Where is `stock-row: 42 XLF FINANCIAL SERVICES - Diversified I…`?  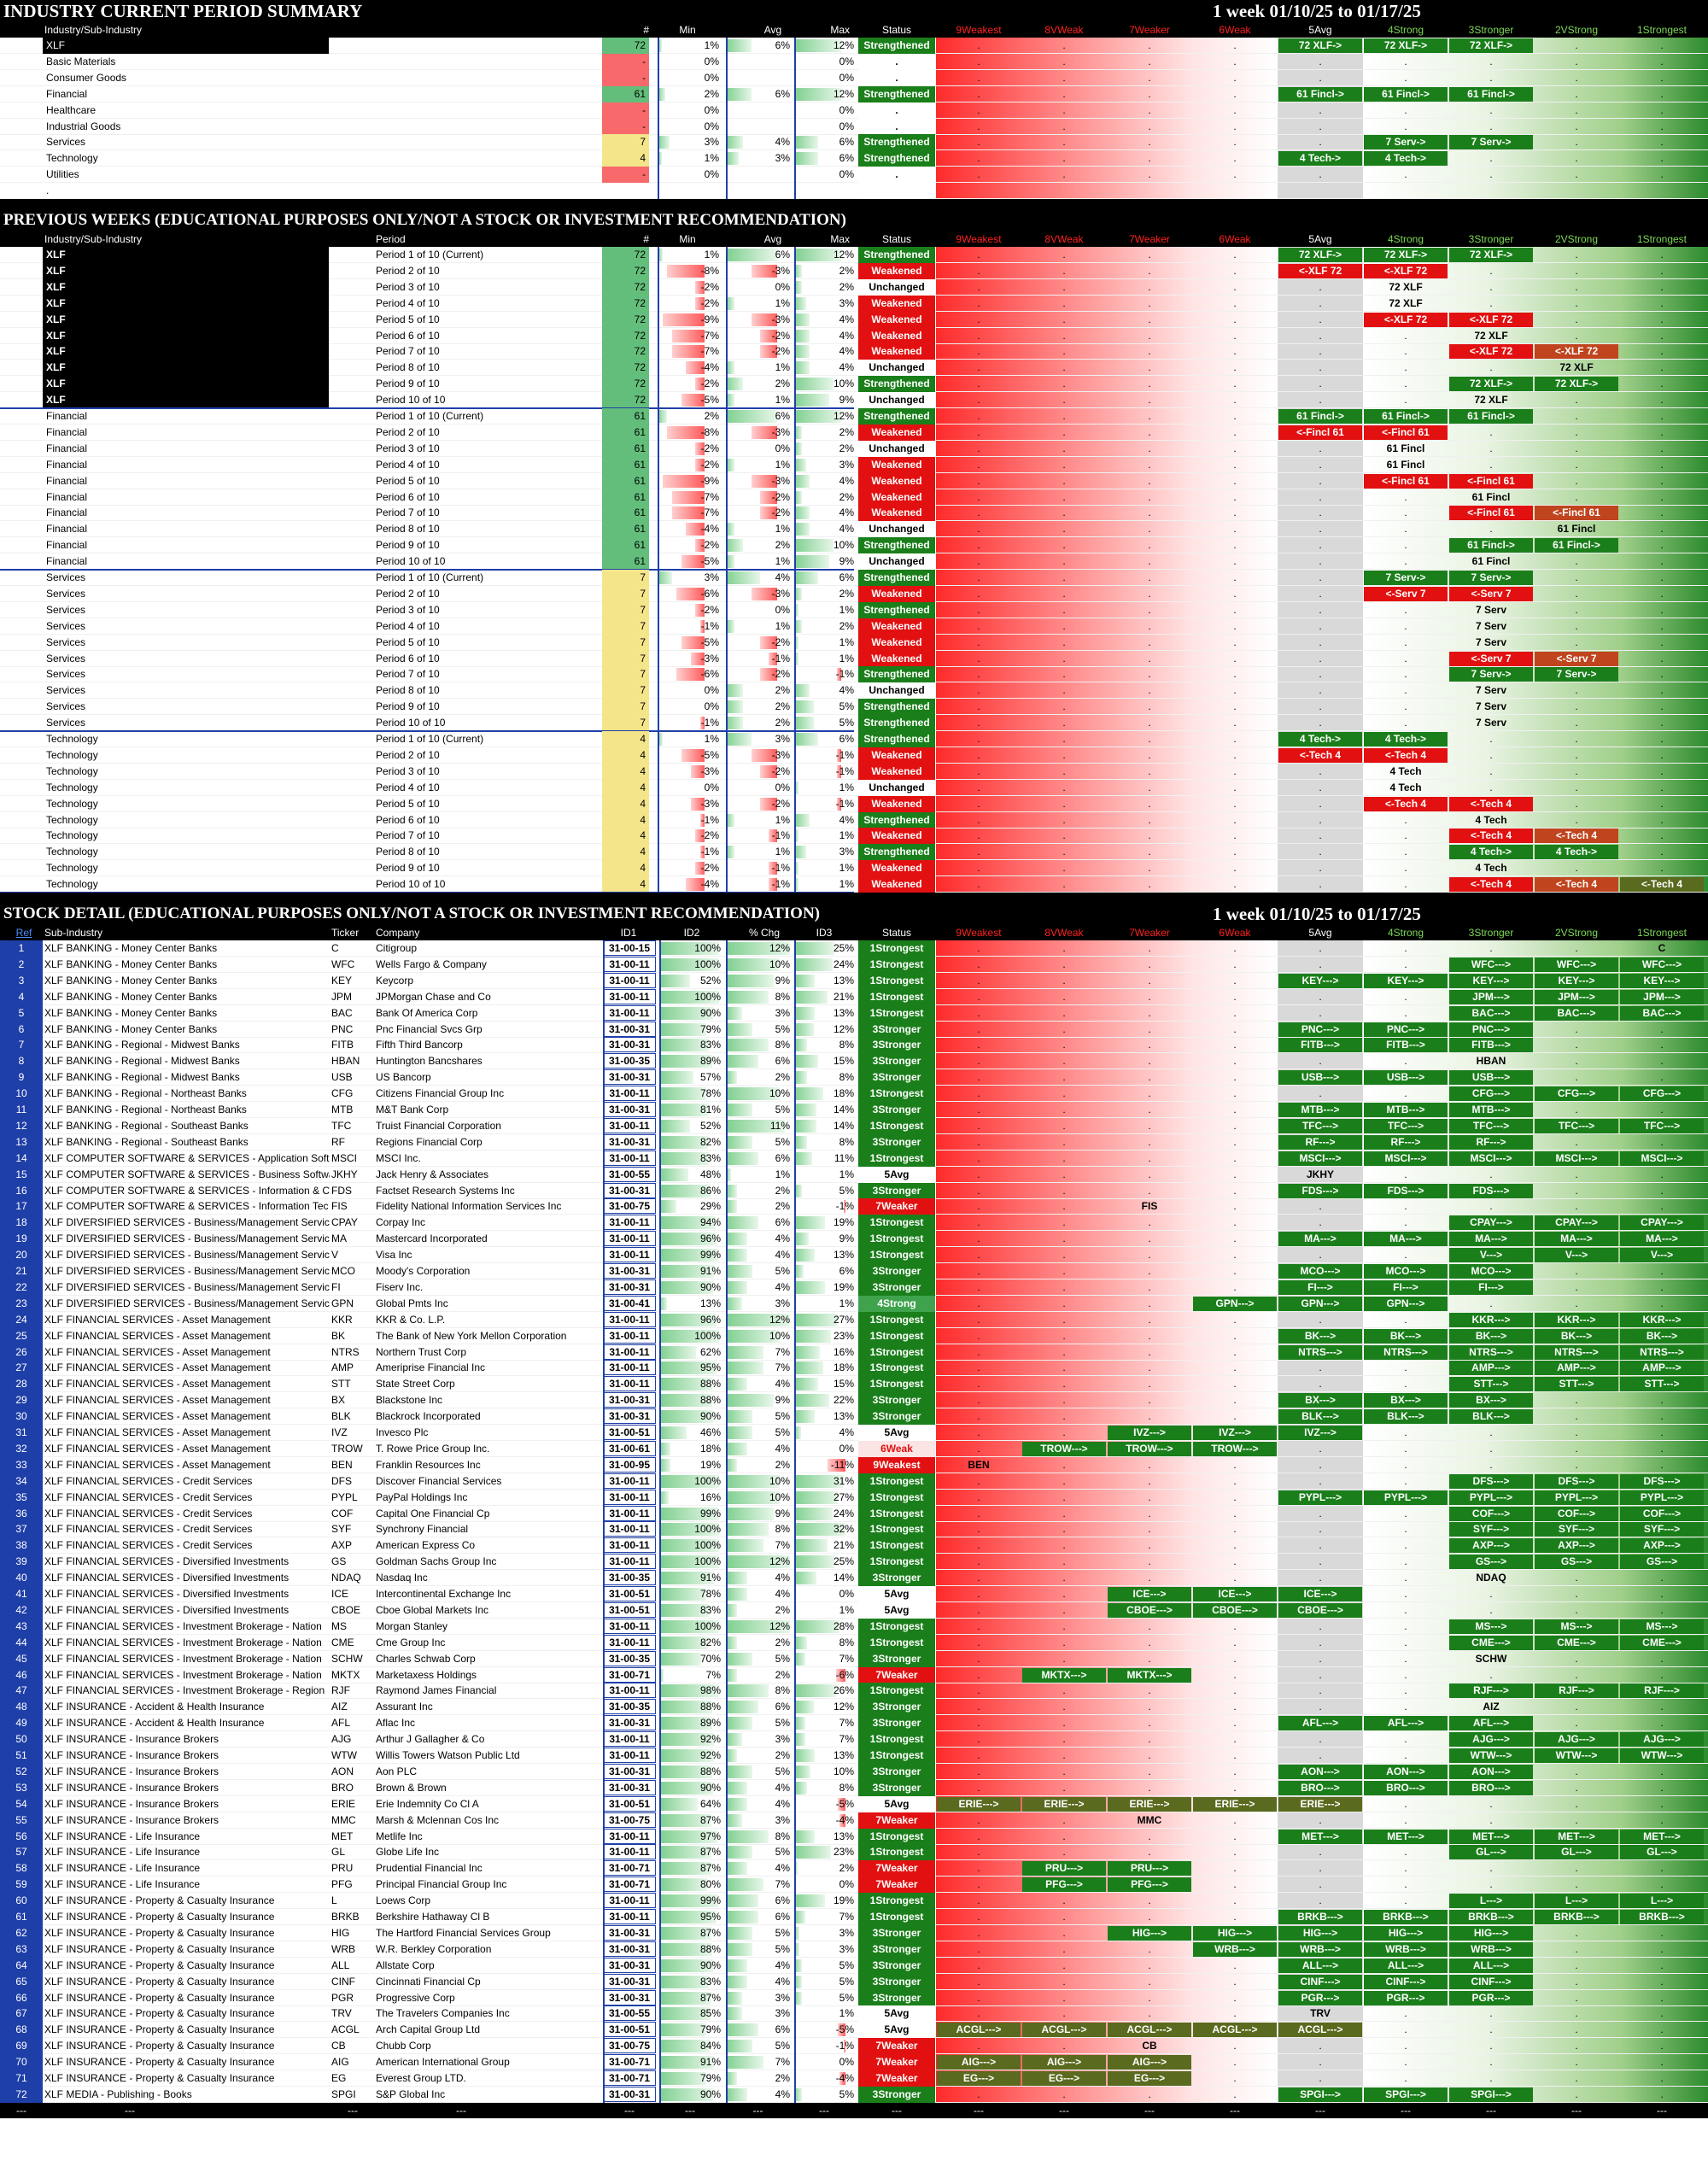
stock-row: 42 XLF FINANCIAL SERVICES - Diversified I… is located at coordinates (854, 1610).